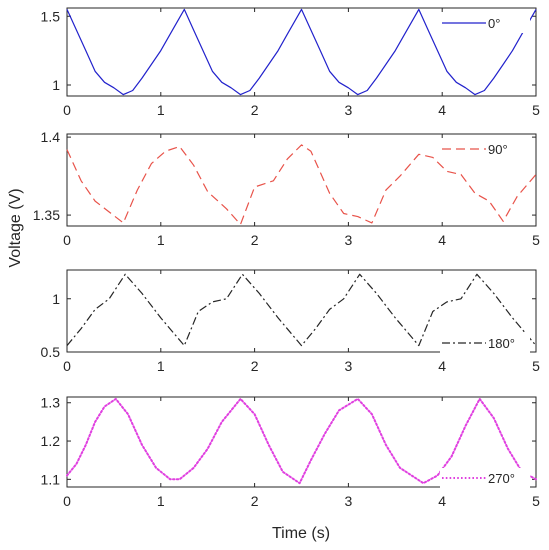 This screenshot has height=550, width=549. Describe the element at coordinates (51, 16) in the screenshot. I see `y-tick-label: 1.5` at that location.